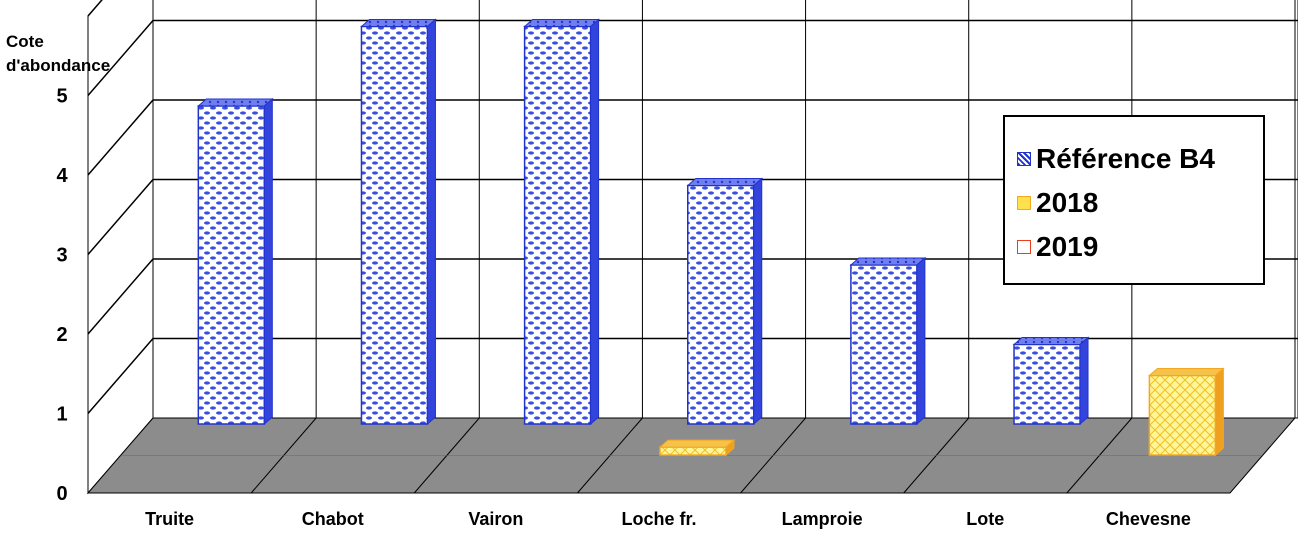 This screenshot has width=1298, height=533. Describe the element at coordinates (61, 494) in the screenshot. I see `y-tick-label: 0` at that location.